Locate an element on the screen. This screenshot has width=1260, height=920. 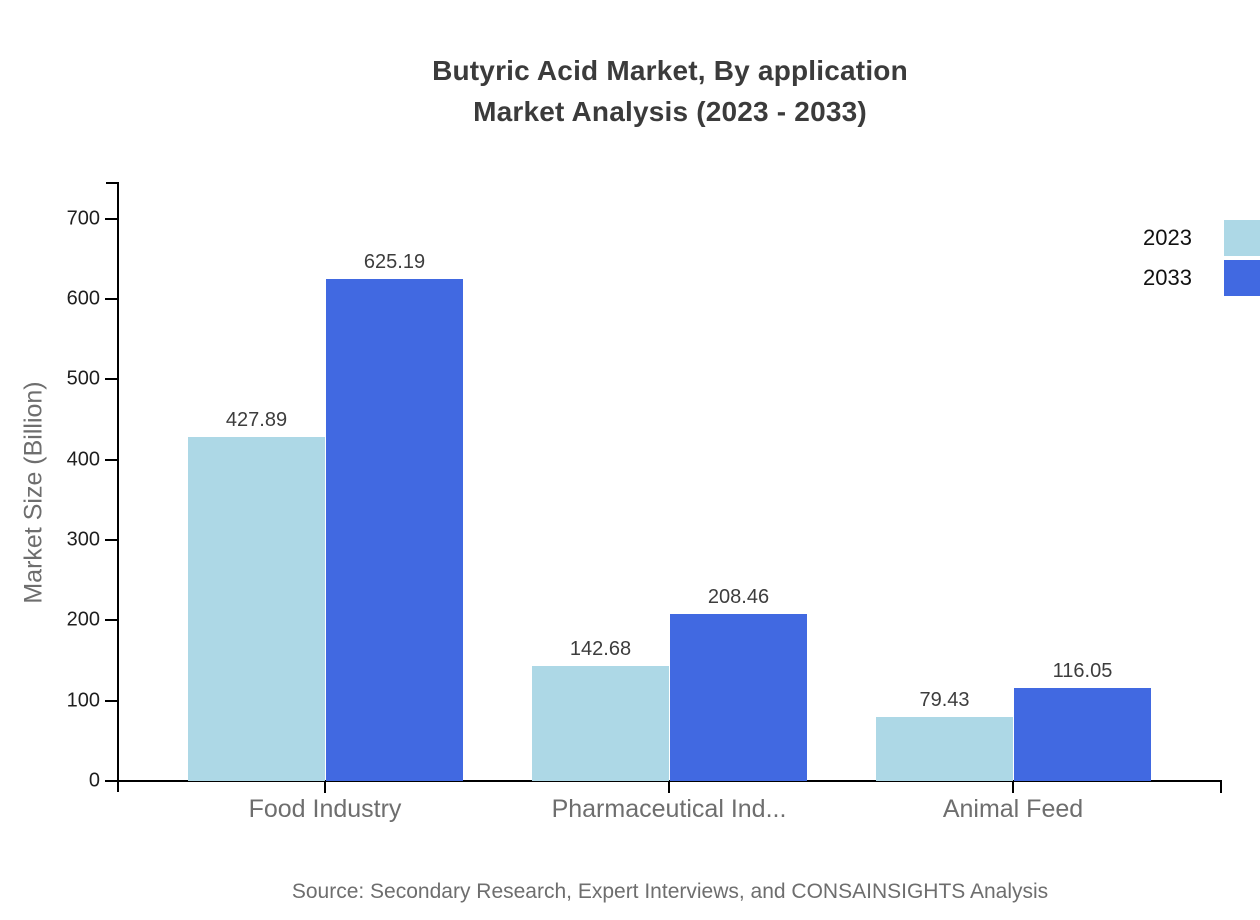
chart-title-line2: Market Analysis (2023 - 2033) is located at coordinates (670, 111).